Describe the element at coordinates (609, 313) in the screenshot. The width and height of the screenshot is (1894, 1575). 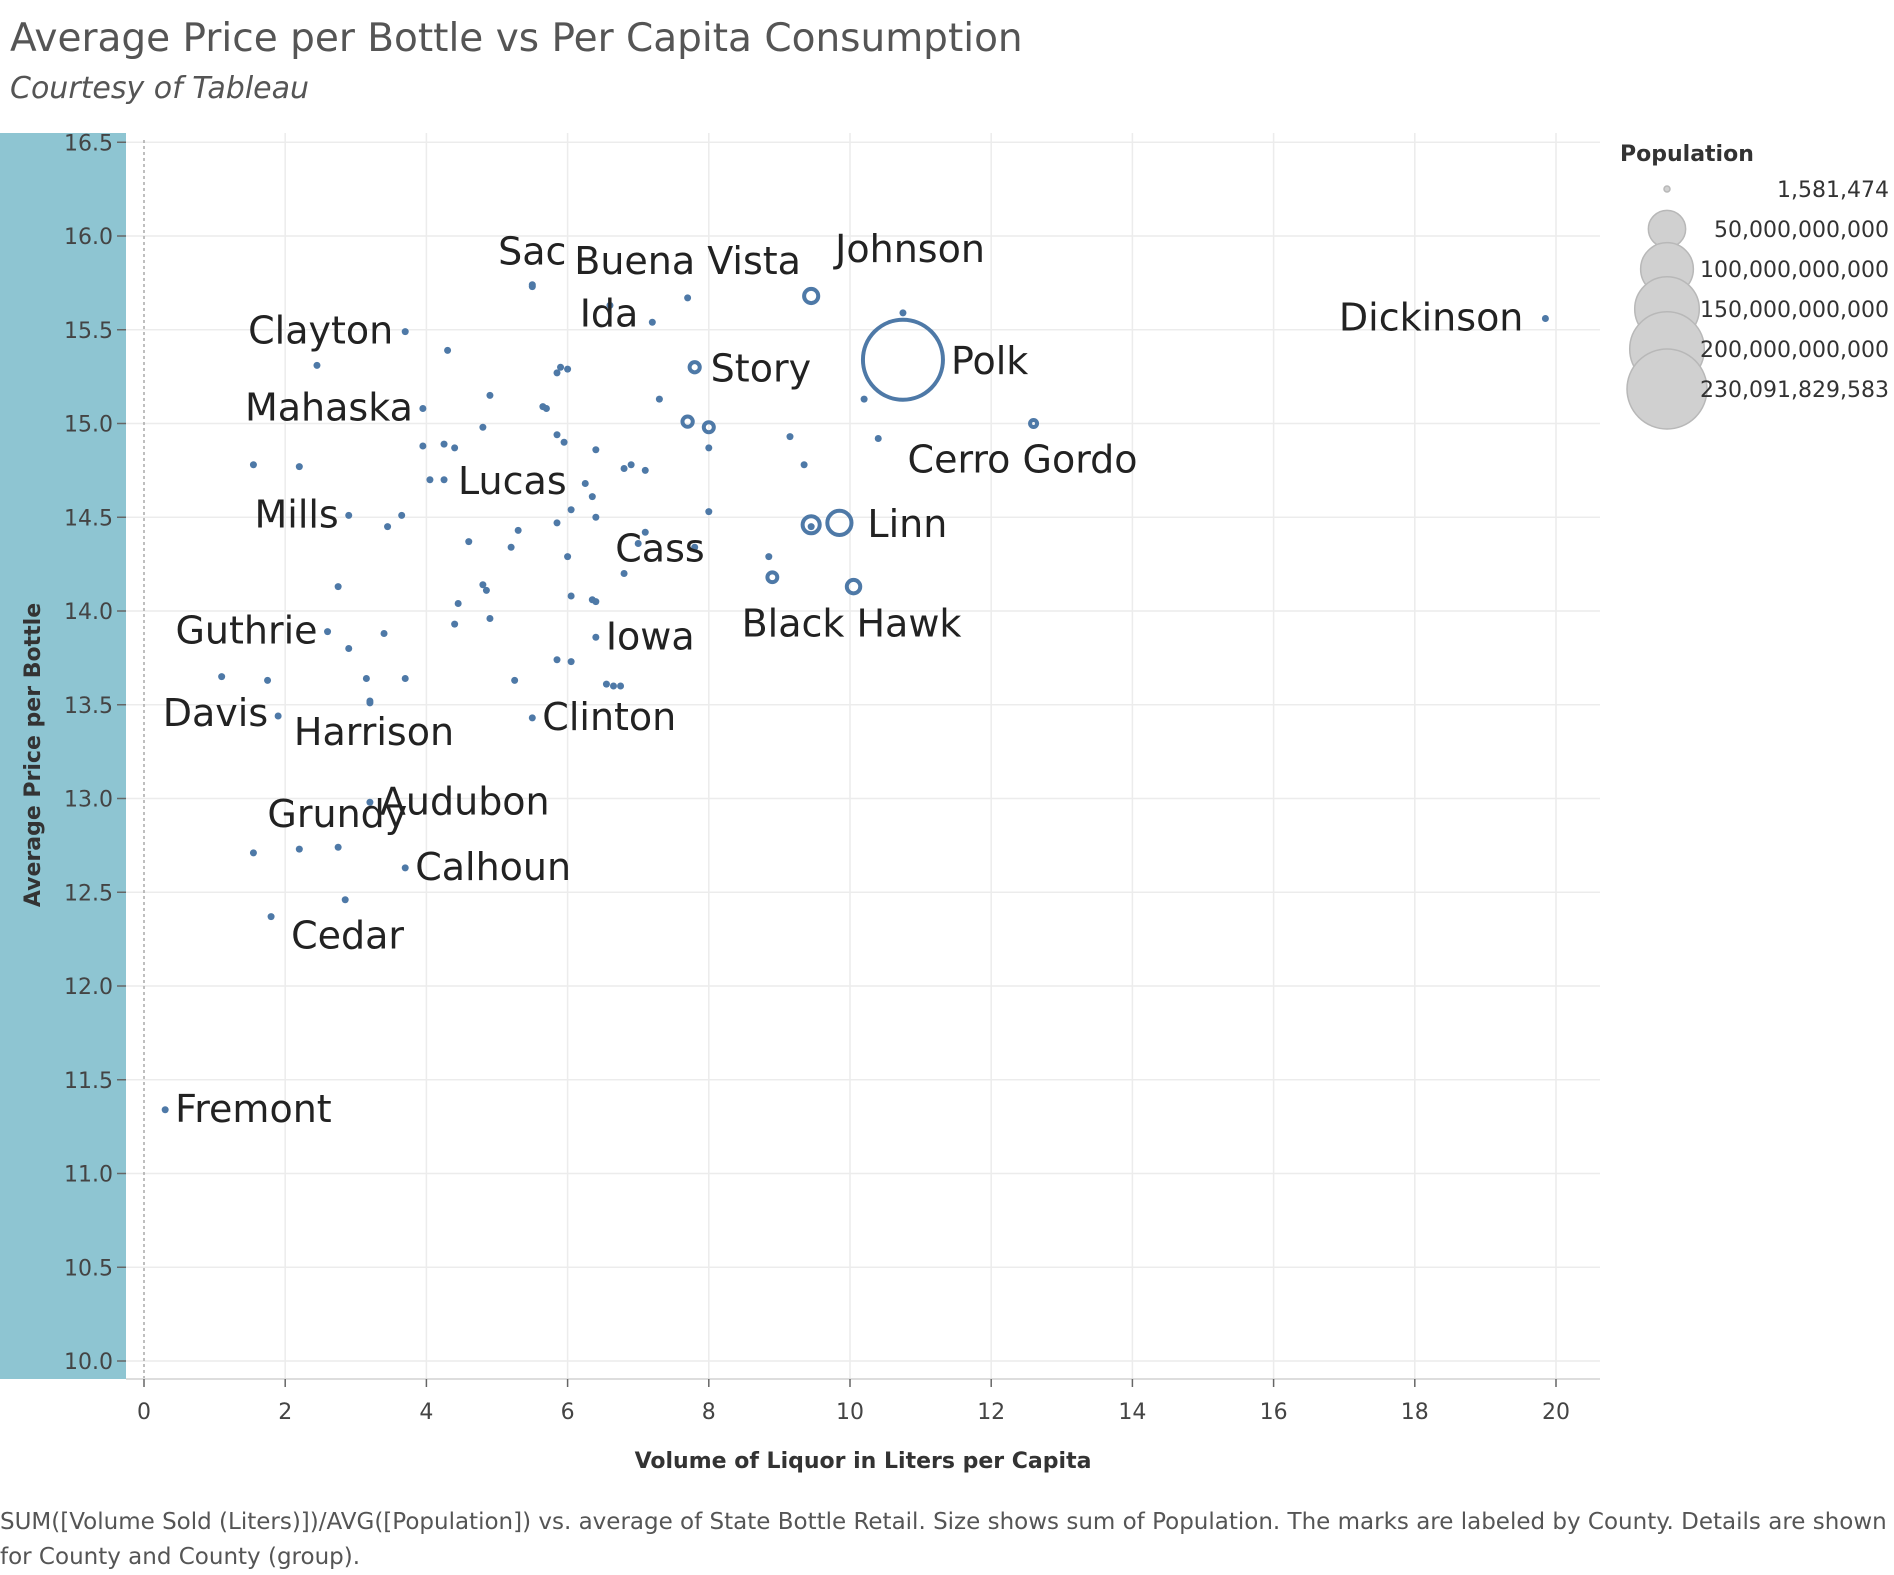
I see `point-label: Ida` at that location.